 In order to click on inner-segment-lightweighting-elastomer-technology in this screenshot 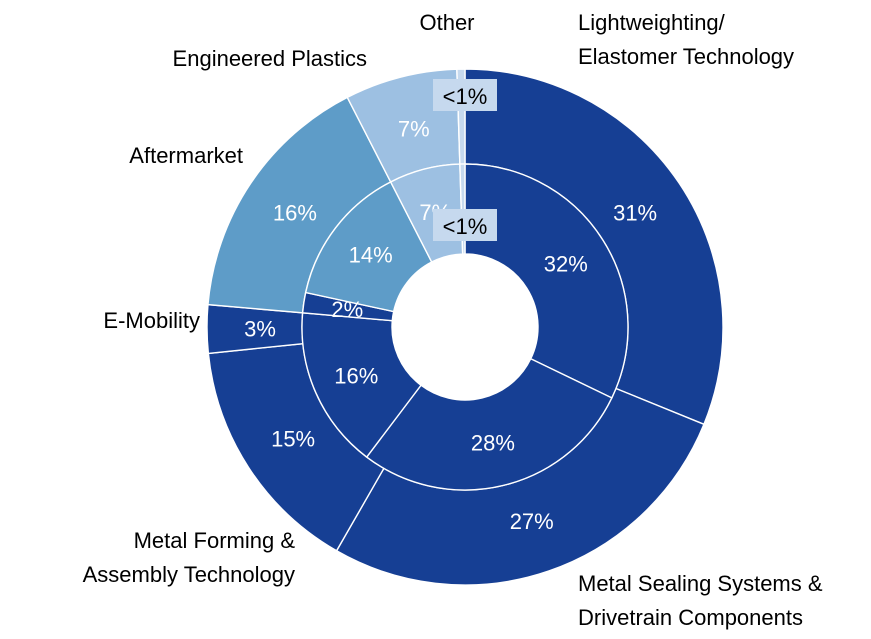, I will do `click(546, 281)`.